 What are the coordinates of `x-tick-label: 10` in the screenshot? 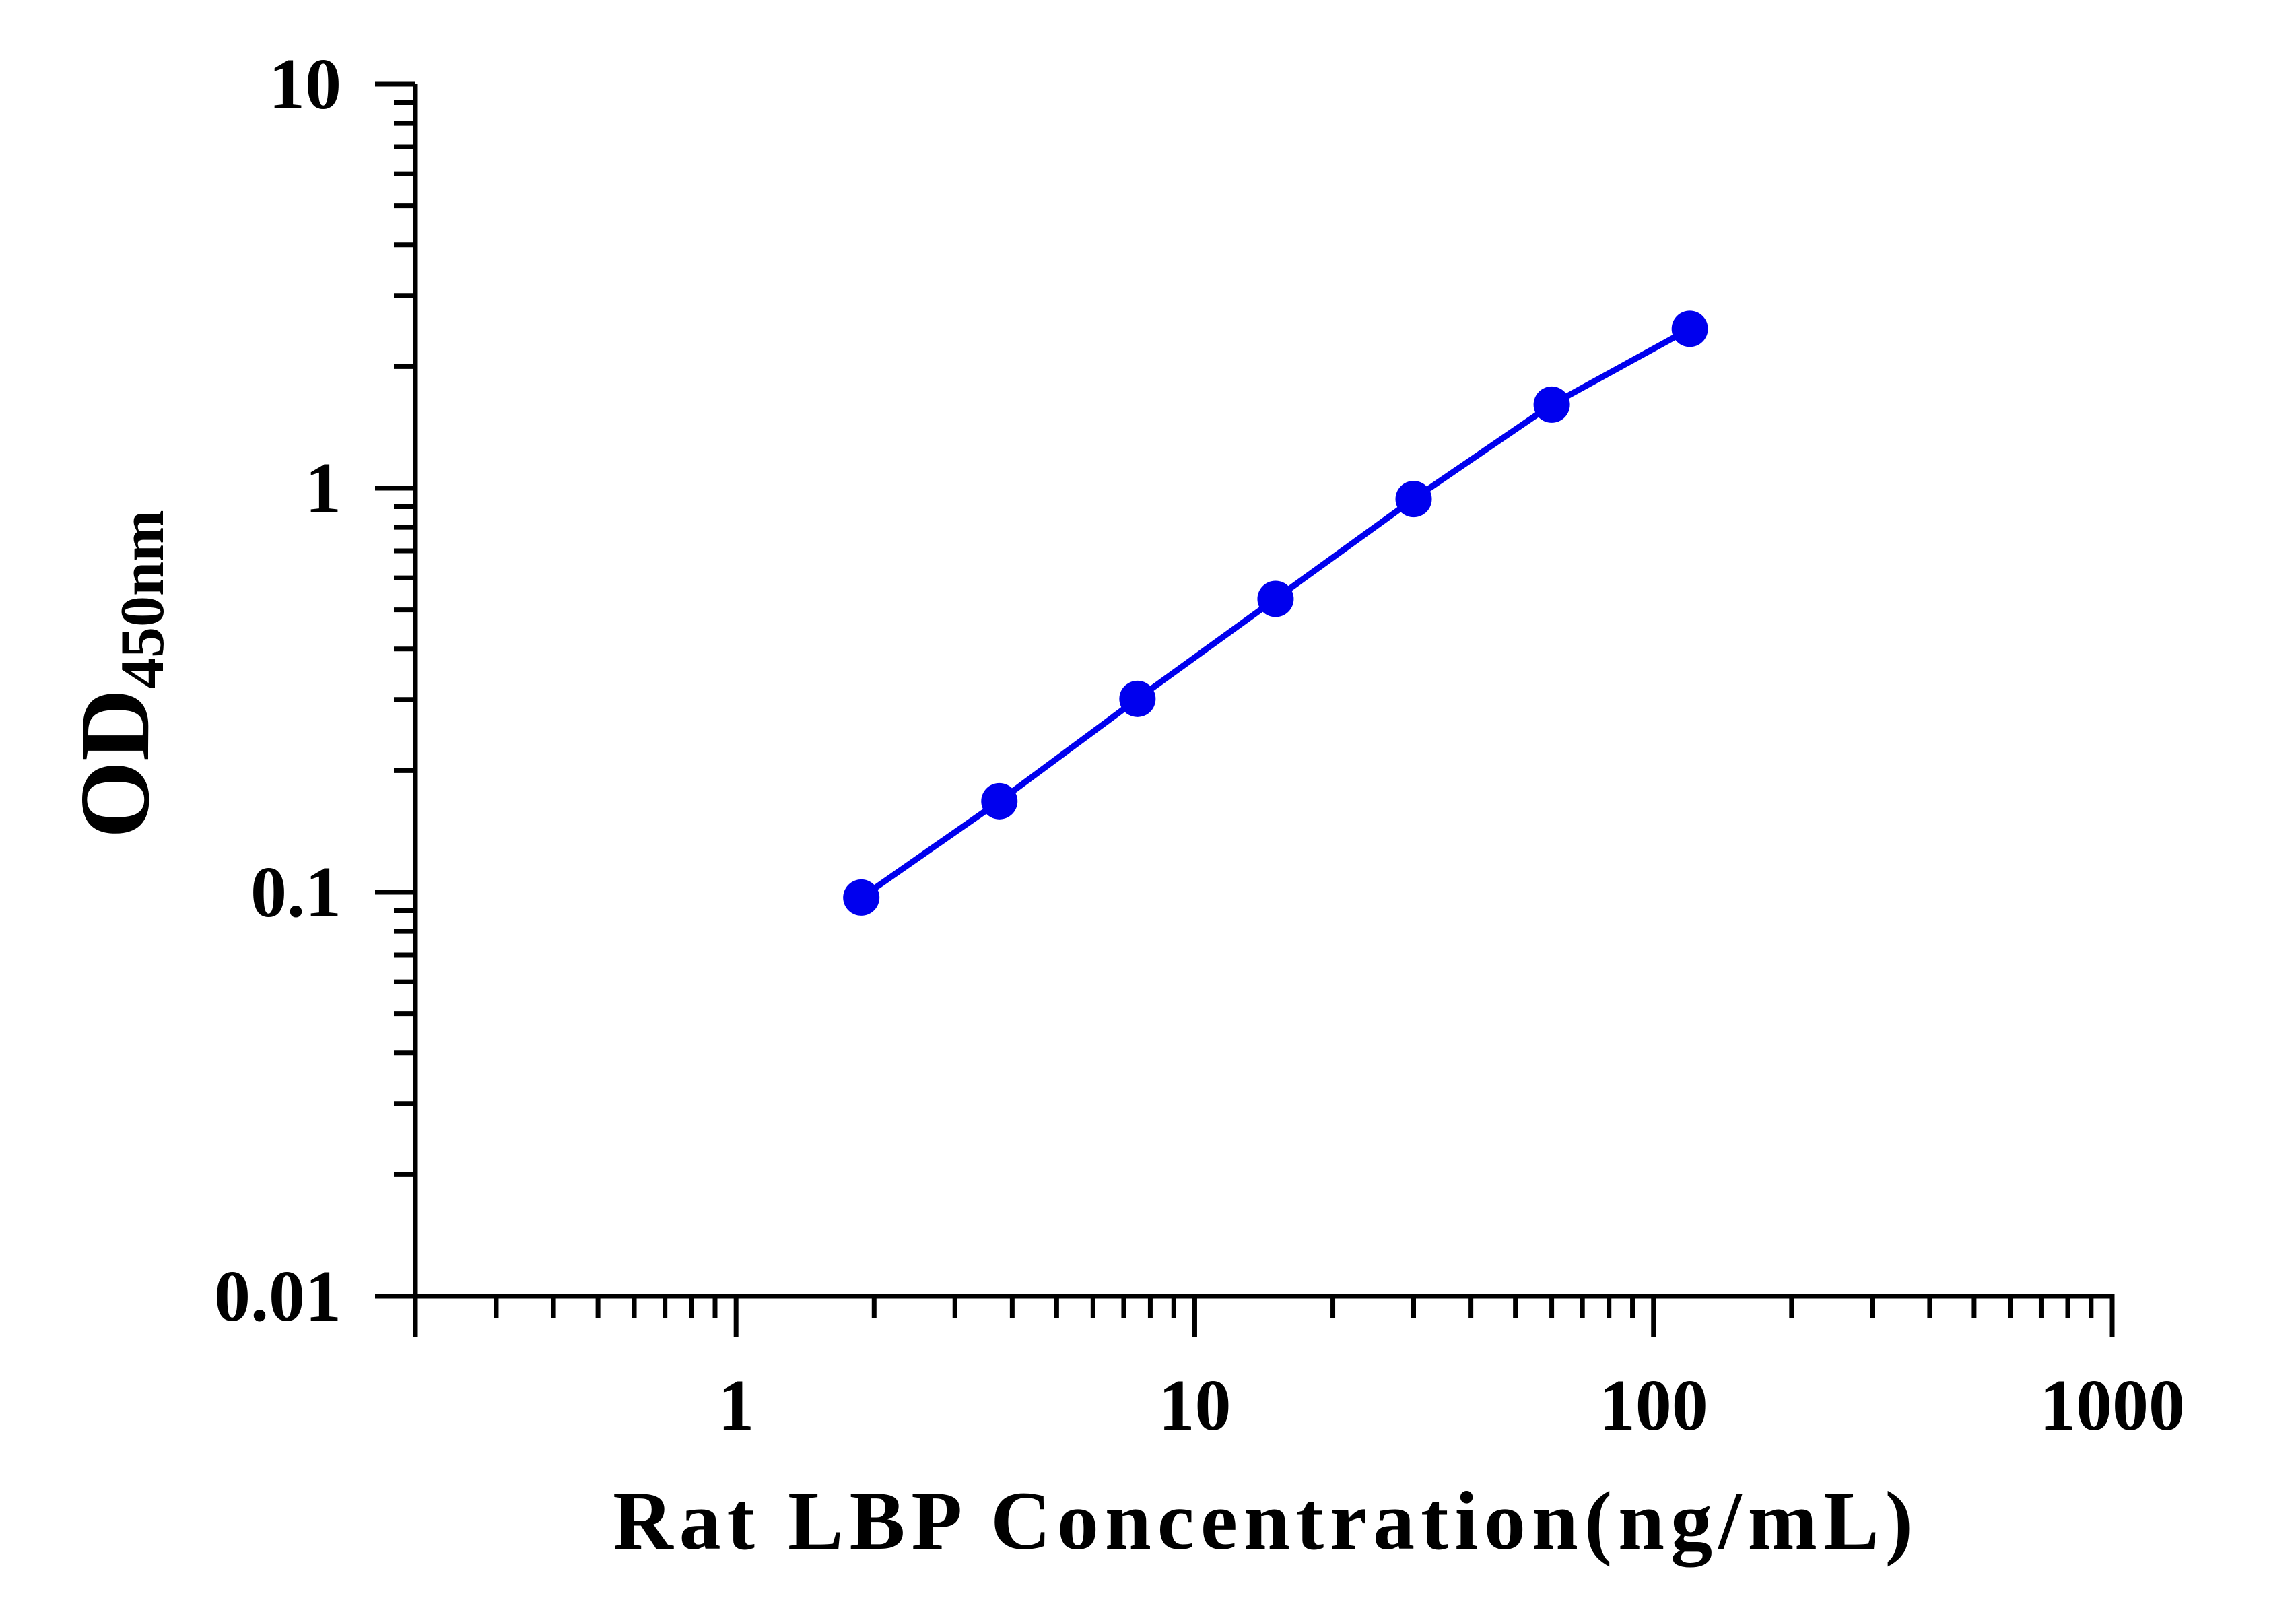 It's located at (1194, 1406).